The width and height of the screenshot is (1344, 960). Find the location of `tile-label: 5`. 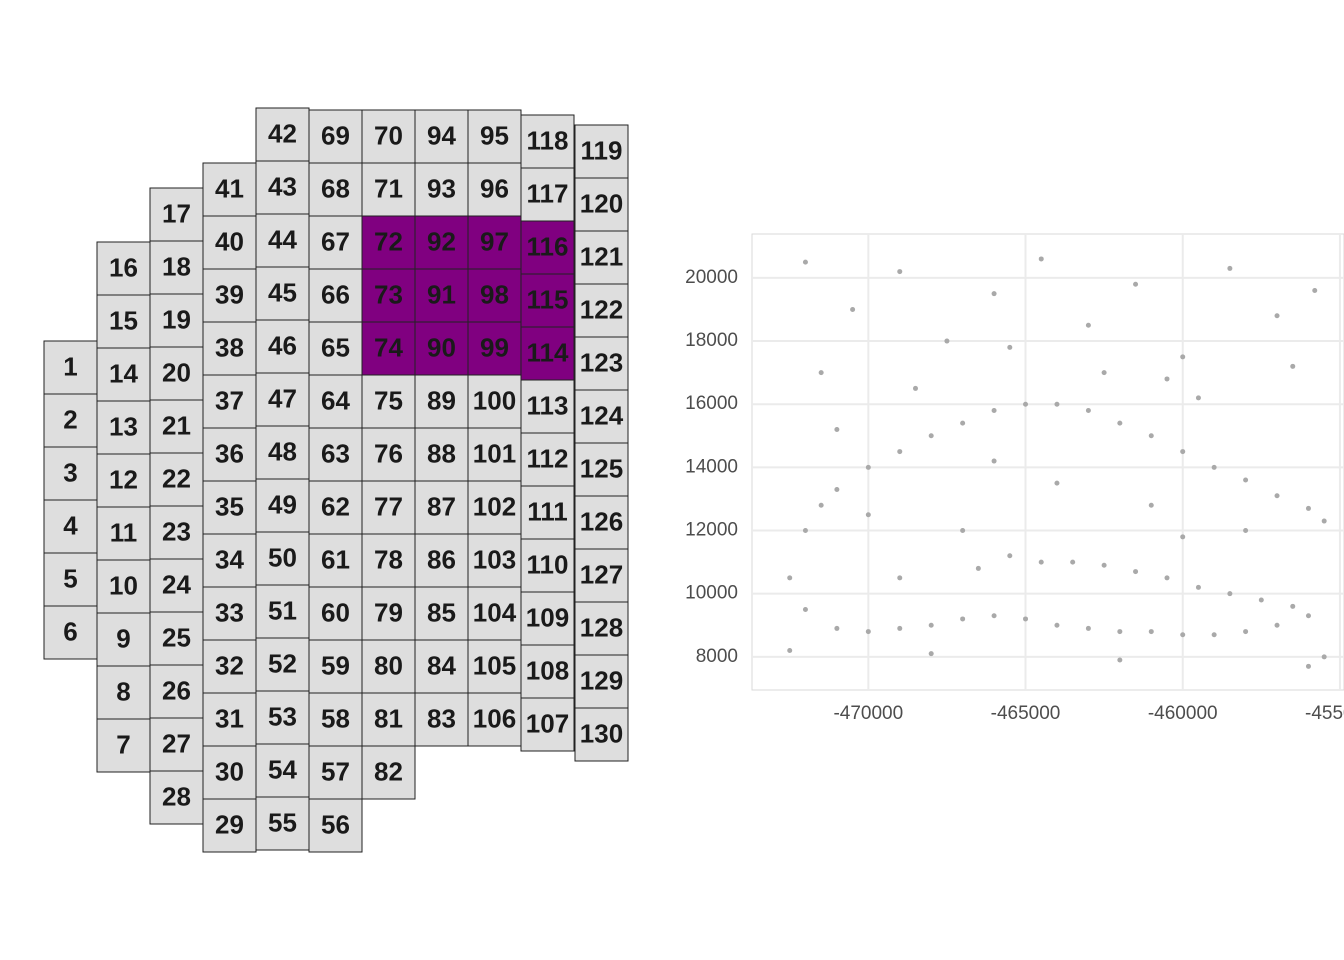

tile-label: 5 is located at coordinates (70, 578).